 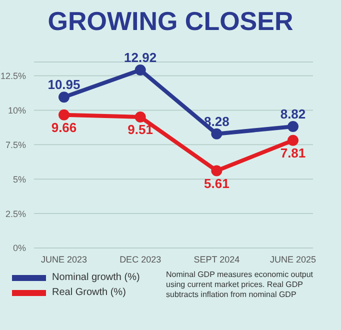 What do you see at coordinates (64, 128) in the screenshot?
I see `data-label: 9.66` at bounding box center [64, 128].